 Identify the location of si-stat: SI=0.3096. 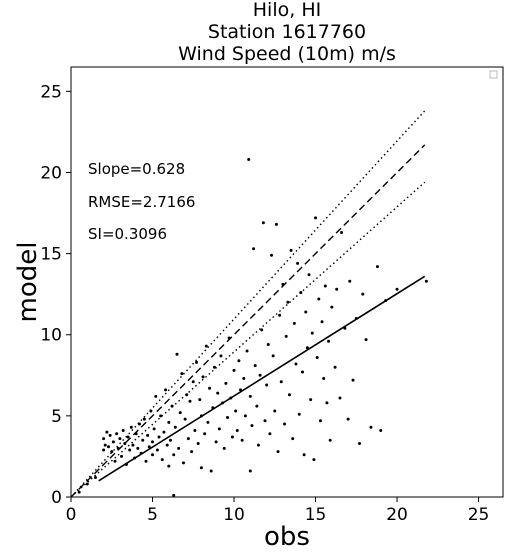
(127, 234).